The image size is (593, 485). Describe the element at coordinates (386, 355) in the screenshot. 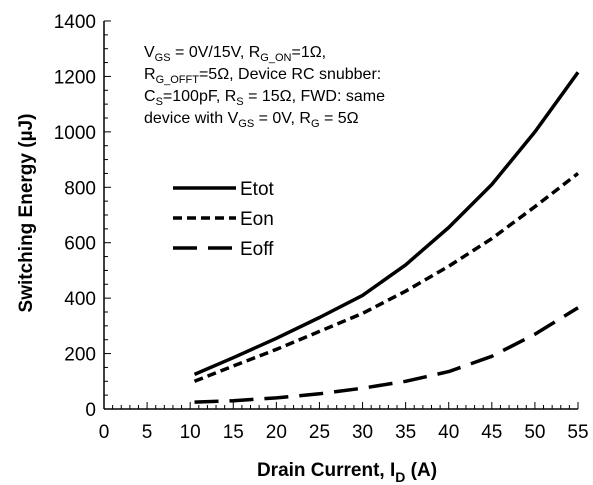

I see `series-line-eoff` at that location.